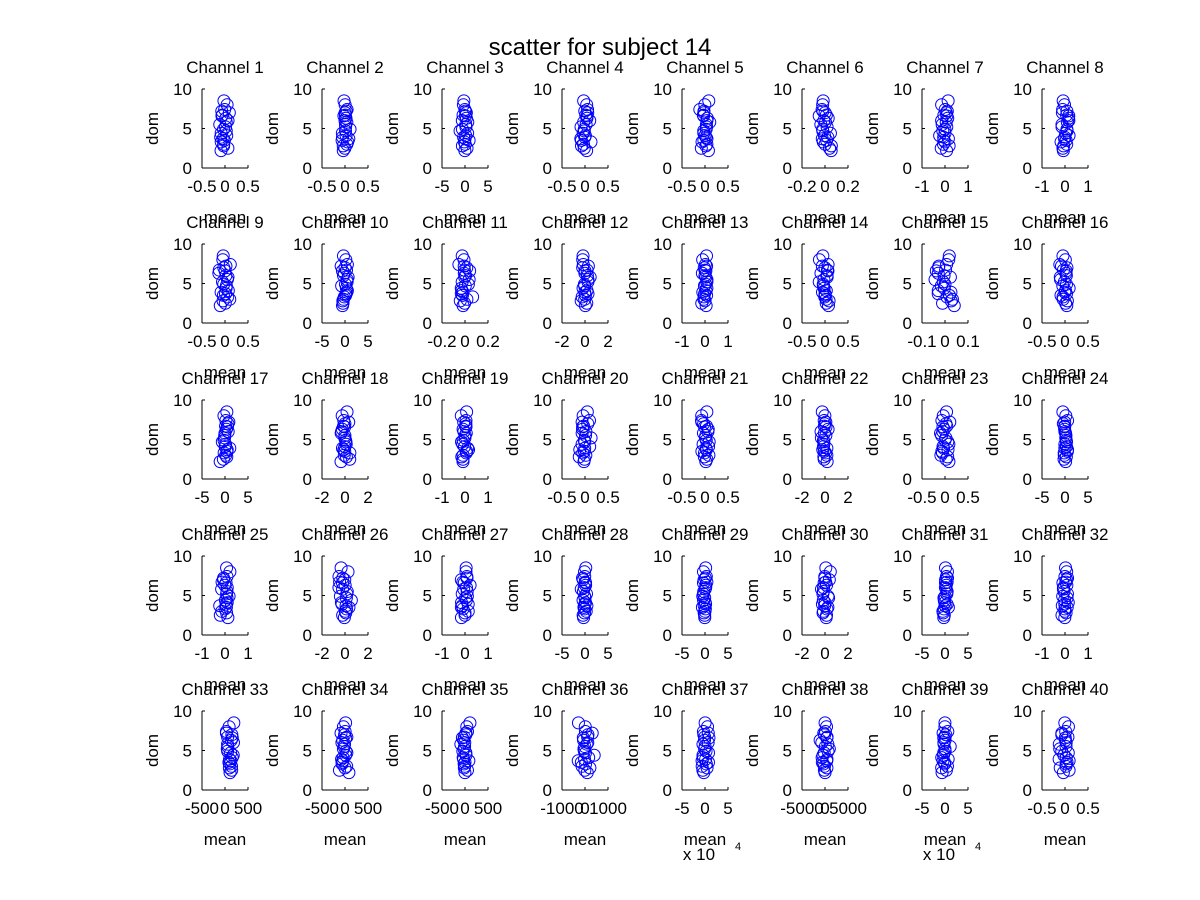 The image size is (1200, 900). Describe the element at coordinates (465, 378) in the screenshot. I see `panel-title: Channel 19` at that location.